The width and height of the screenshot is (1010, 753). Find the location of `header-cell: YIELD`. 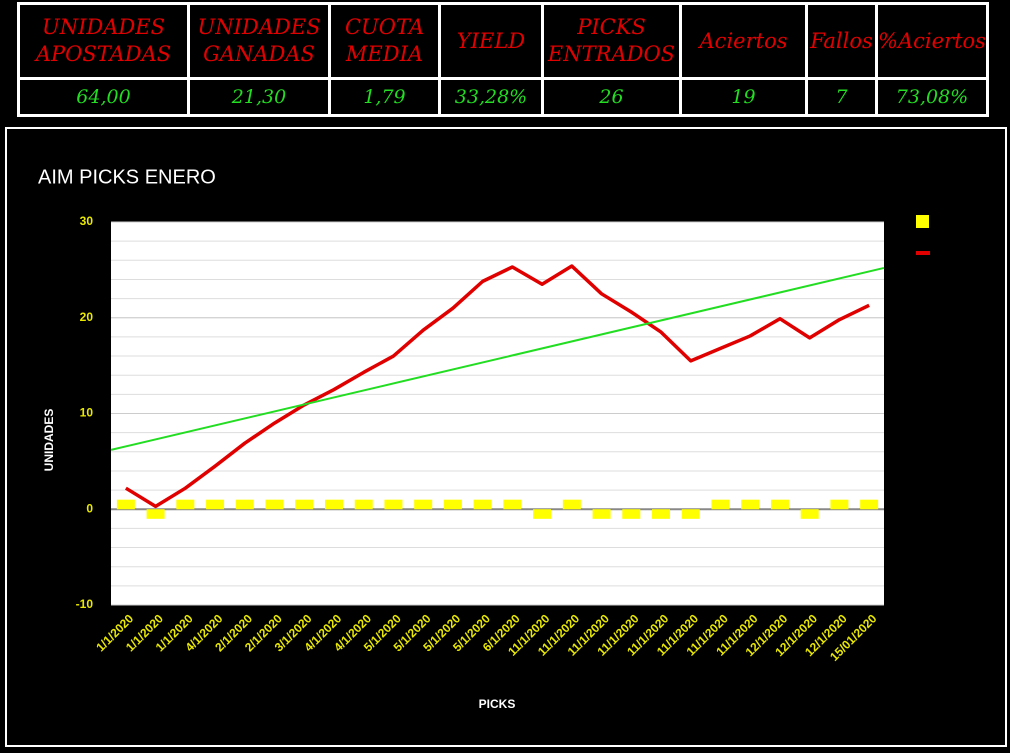

header-cell: YIELD is located at coordinates (491, 41).